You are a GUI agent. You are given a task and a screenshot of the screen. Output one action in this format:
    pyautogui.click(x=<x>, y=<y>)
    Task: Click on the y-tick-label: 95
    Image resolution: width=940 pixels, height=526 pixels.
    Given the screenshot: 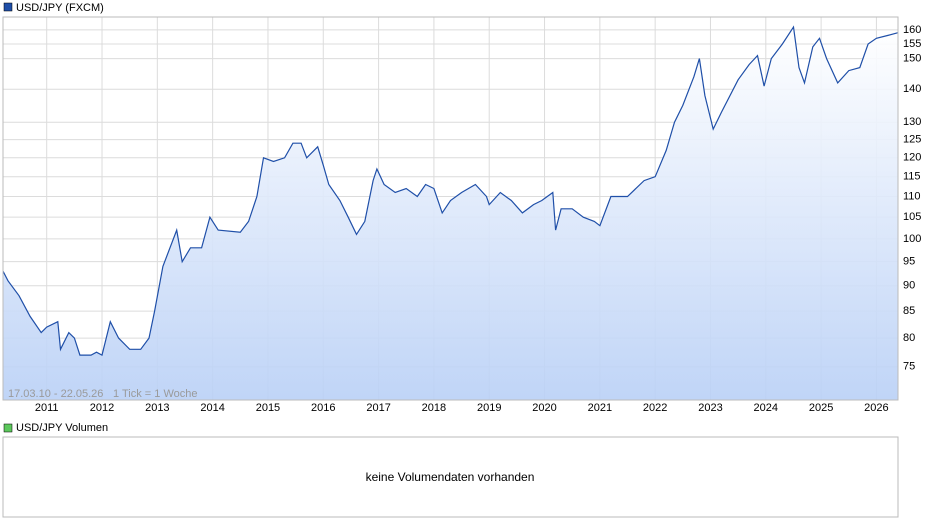 What is the action you would take?
    pyautogui.click(x=909, y=262)
    